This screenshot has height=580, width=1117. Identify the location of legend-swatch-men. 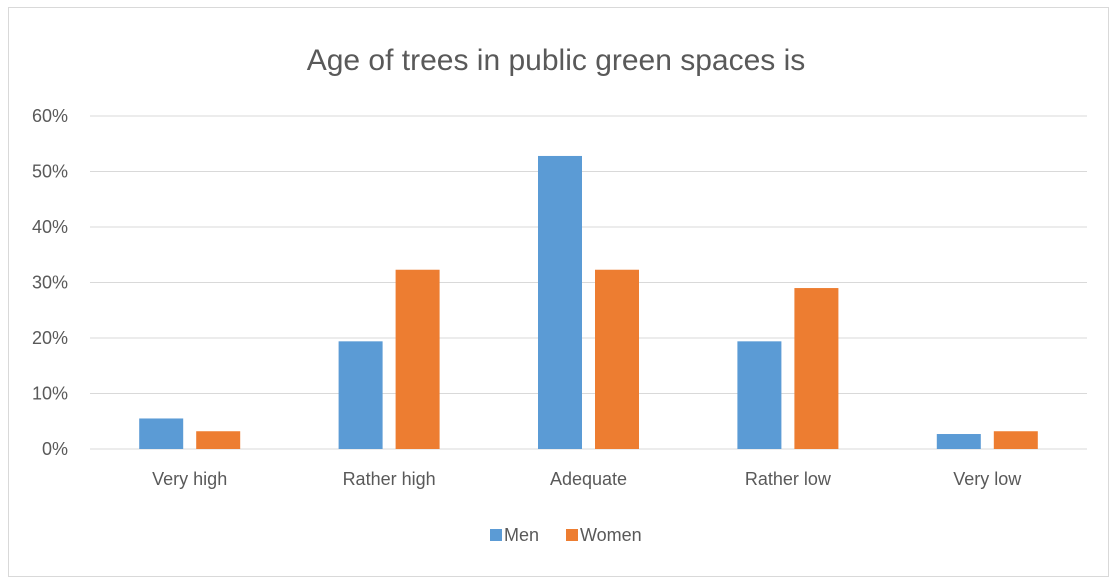
(496, 535).